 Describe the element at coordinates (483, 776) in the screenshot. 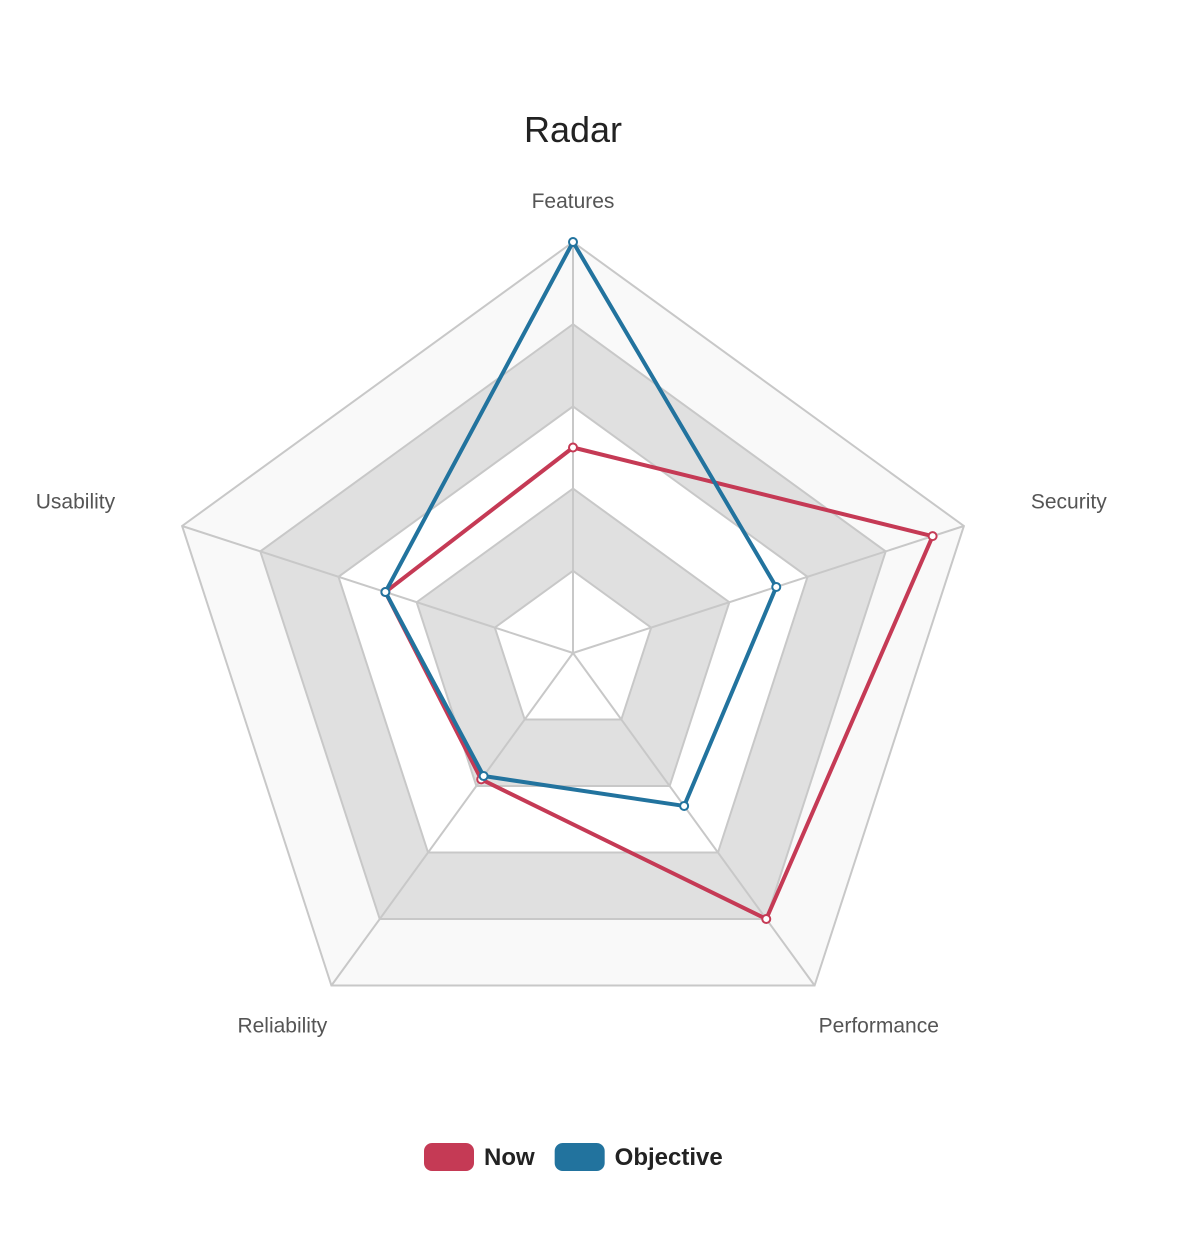

I see `data-point-objective-reliability` at that location.